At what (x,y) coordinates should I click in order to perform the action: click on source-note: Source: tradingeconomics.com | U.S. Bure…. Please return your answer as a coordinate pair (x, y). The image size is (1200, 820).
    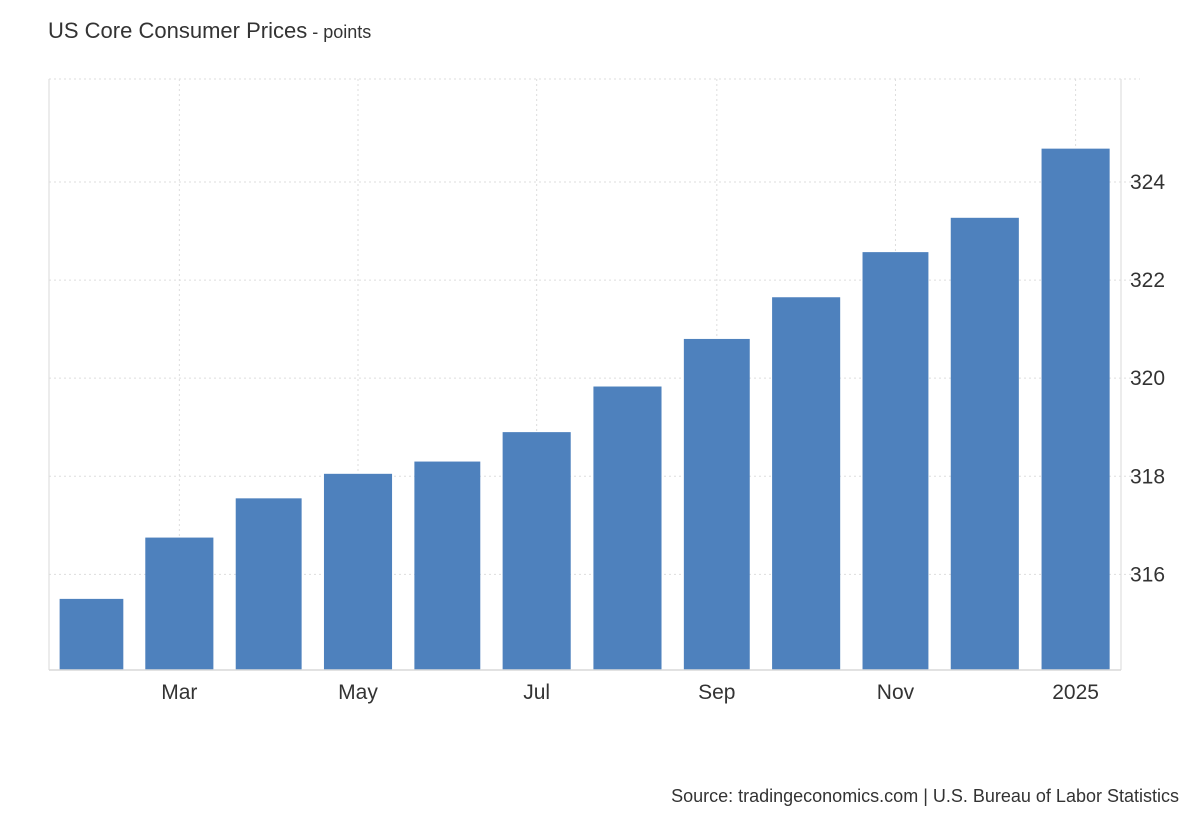
    Looking at the image, I should click on (925, 796).